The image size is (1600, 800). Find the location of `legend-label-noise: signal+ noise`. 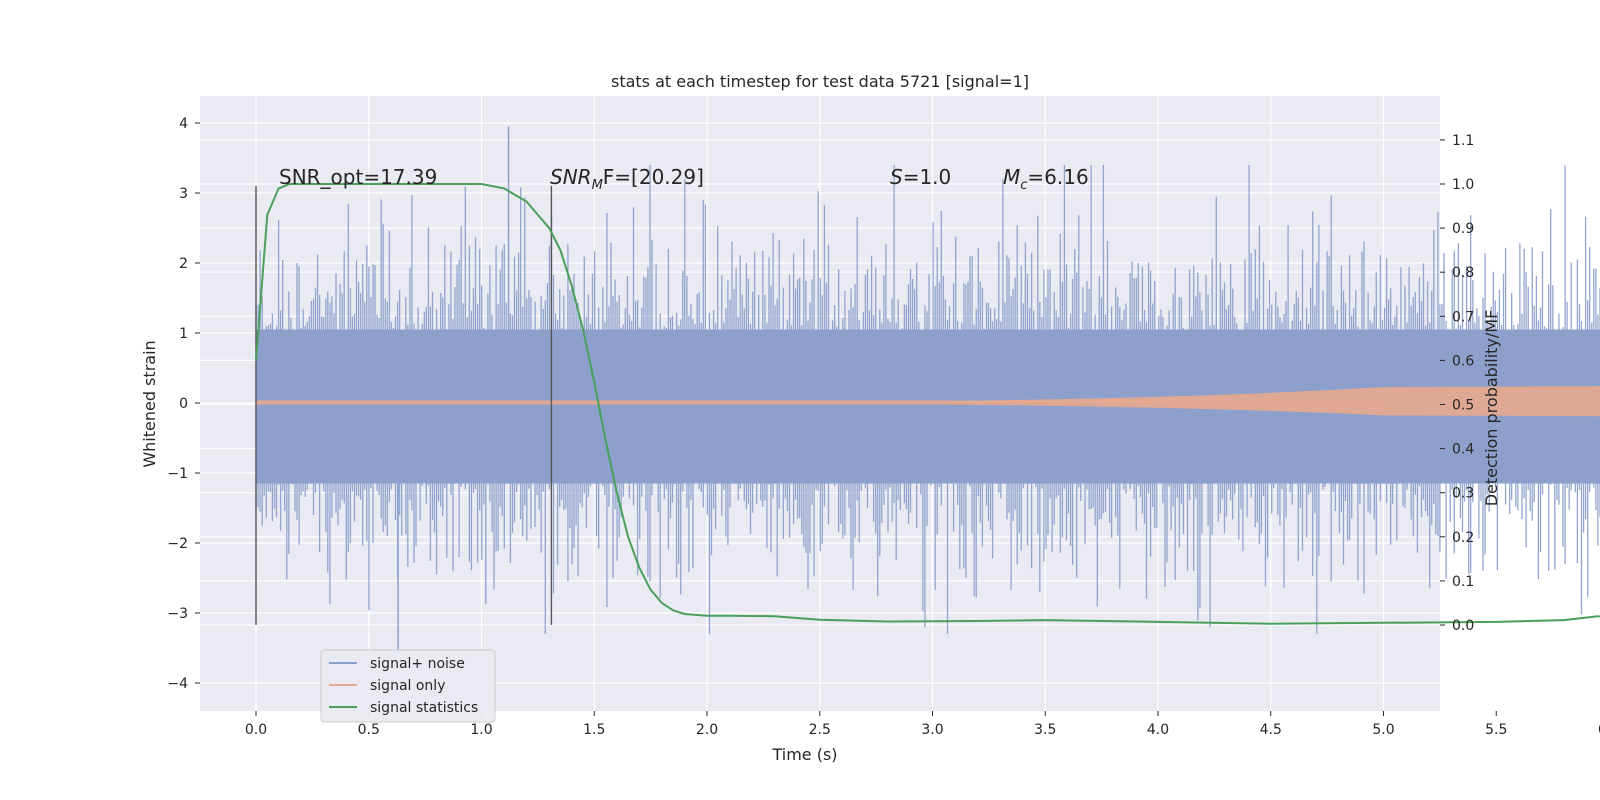

legend-label-noise: signal+ noise is located at coordinates (417, 664).